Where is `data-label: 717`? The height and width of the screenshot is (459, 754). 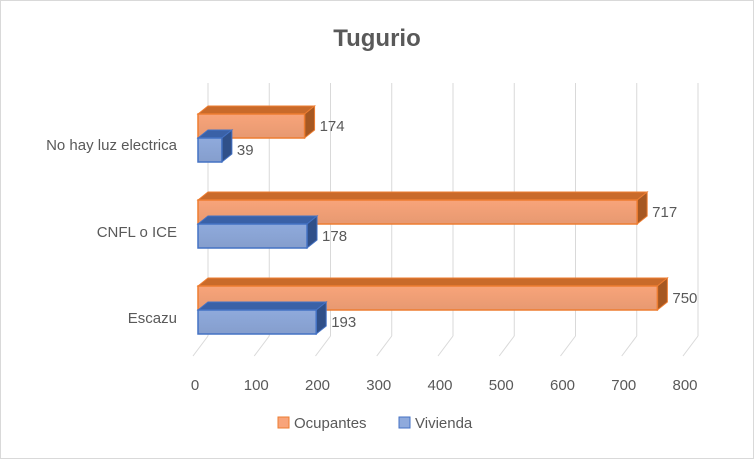
data-label: 717 is located at coordinates (664, 212).